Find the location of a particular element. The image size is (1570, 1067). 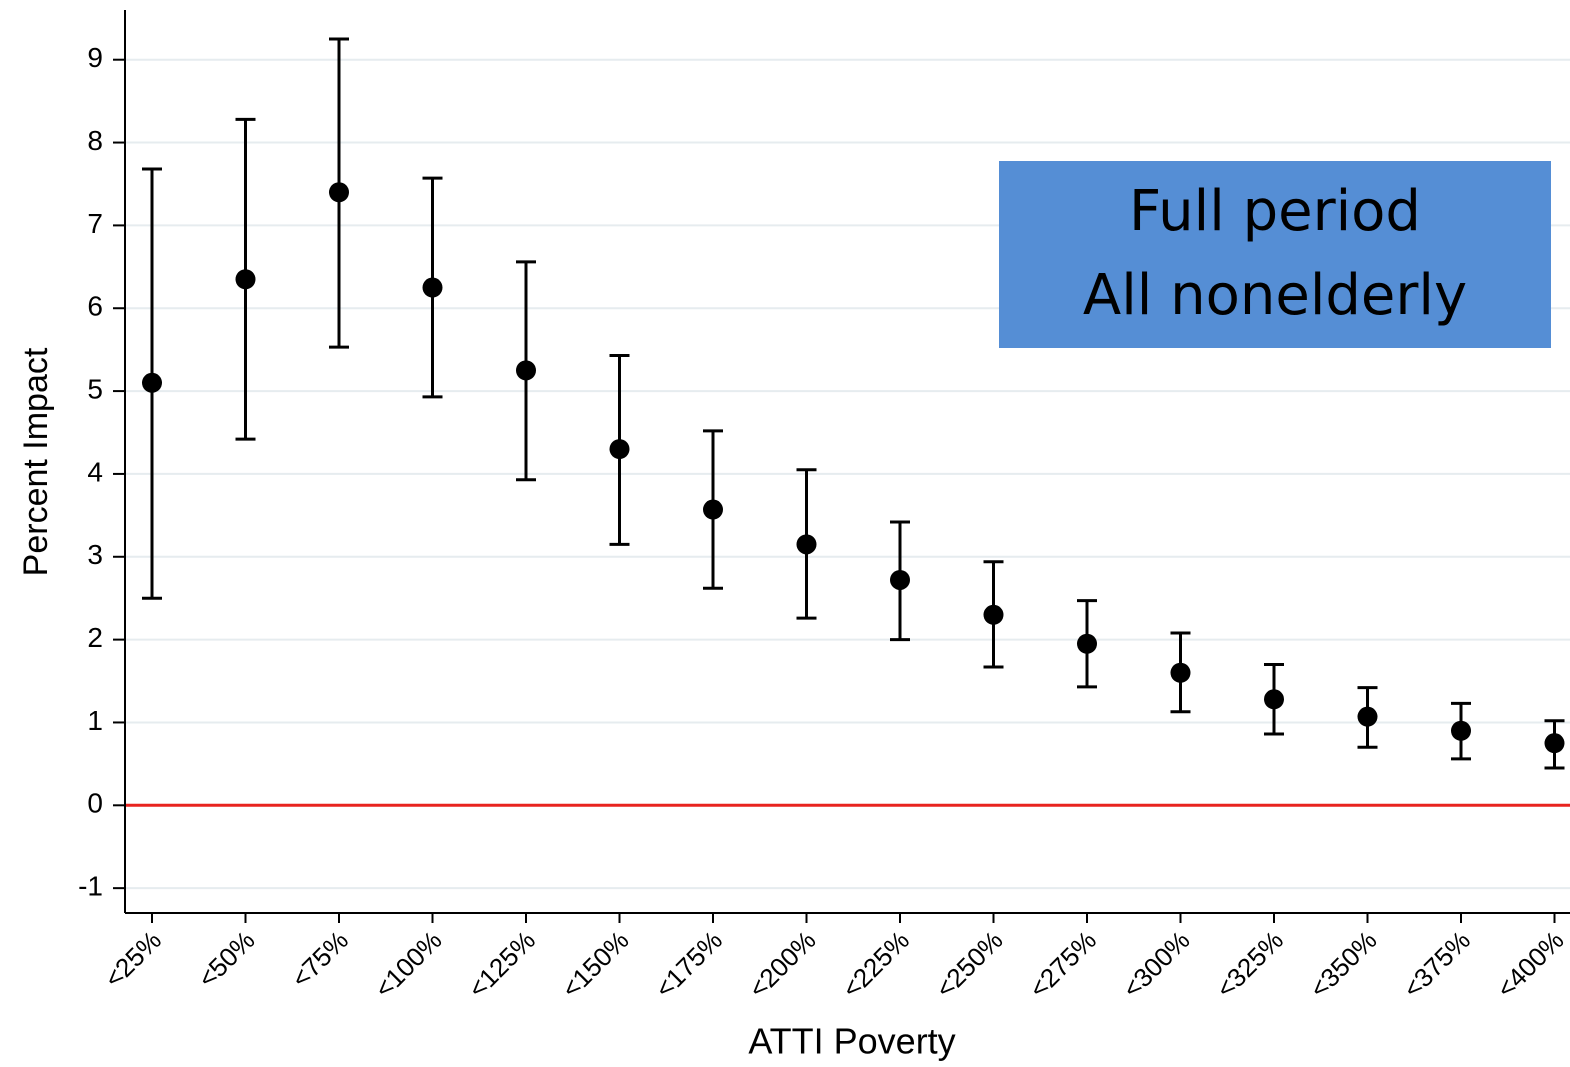

x-axis-label: ATTI Poverty is located at coordinates (851, 1041).